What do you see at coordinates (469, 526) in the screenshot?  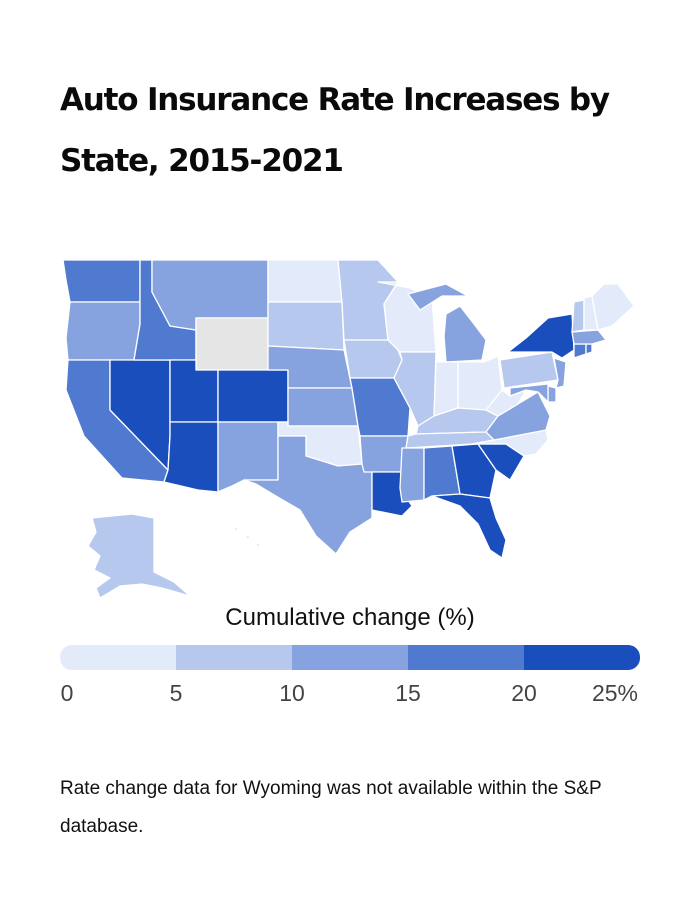 I see `state-fl` at bounding box center [469, 526].